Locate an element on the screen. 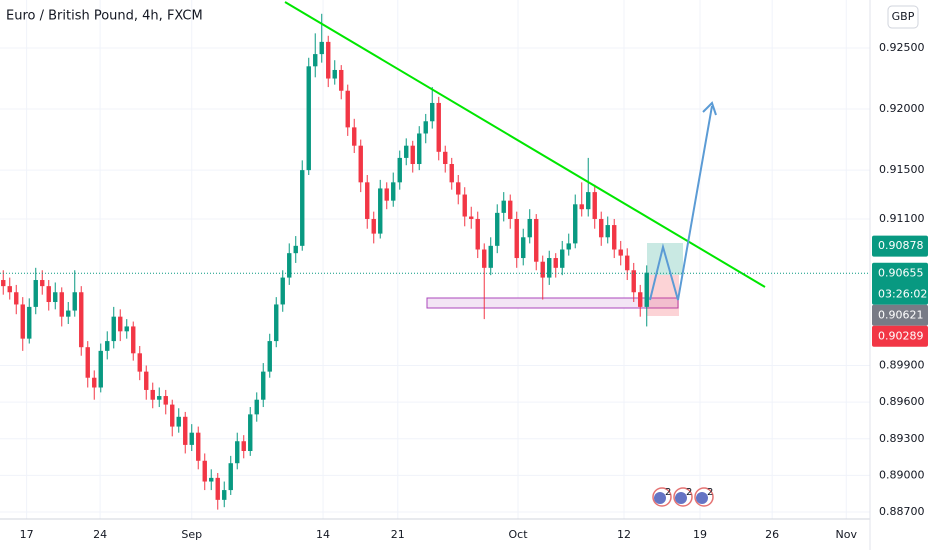  event-badges: 2 2 2 is located at coordinates (683, 497).